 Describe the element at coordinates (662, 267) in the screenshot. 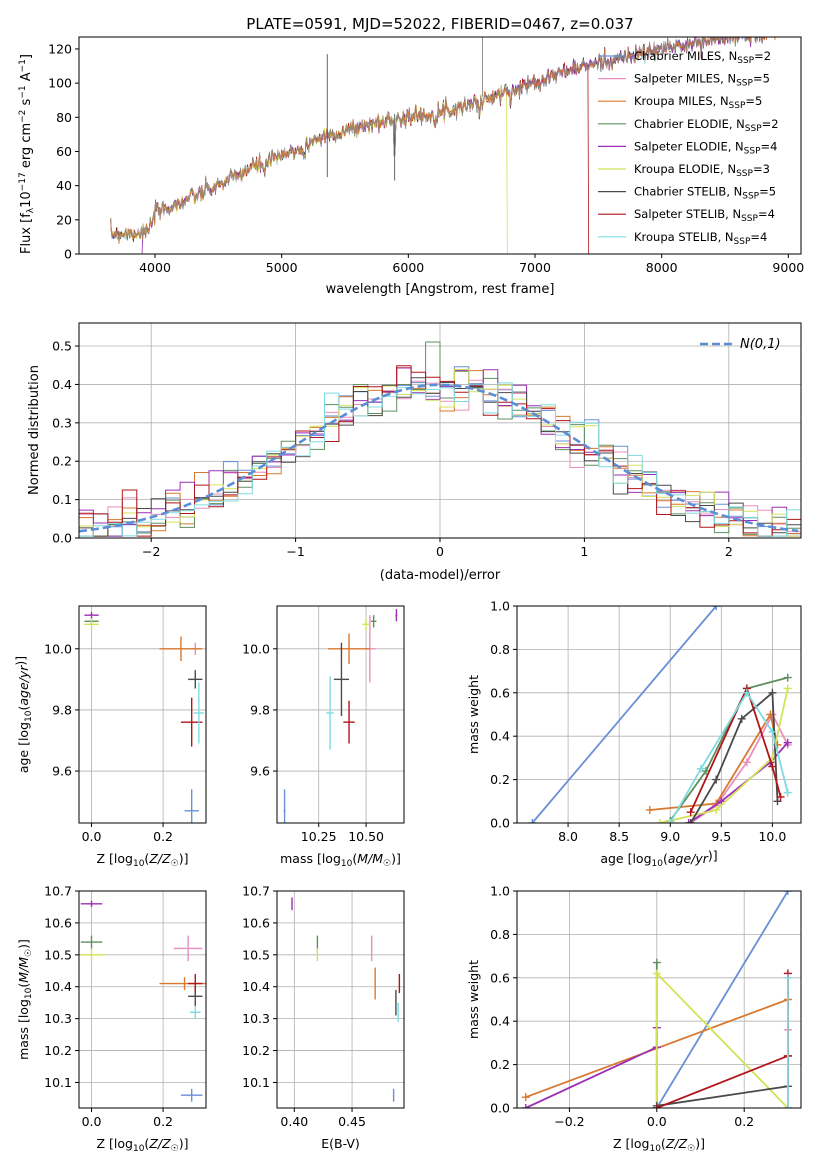

I see `x-tick-label: 8000` at that location.